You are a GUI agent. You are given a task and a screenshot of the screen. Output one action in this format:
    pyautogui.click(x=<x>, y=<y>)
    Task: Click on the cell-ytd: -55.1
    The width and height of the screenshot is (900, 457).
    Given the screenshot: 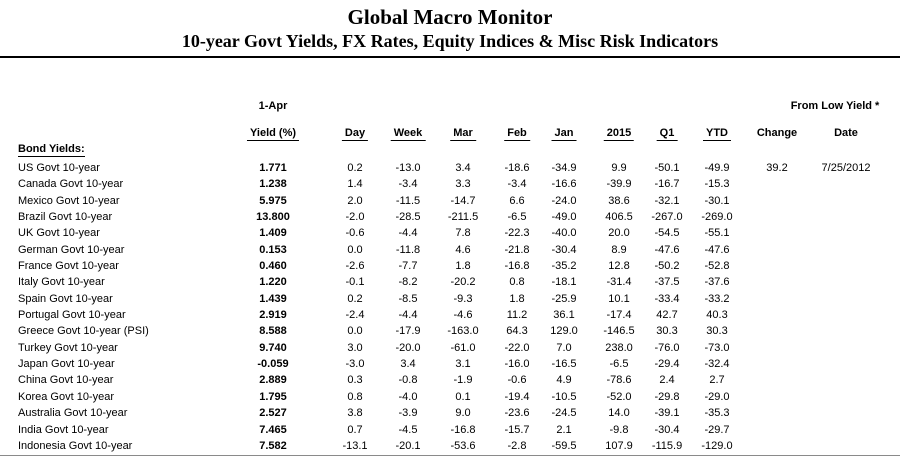 What is the action you would take?
    pyautogui.click(x=717, y=233)
    